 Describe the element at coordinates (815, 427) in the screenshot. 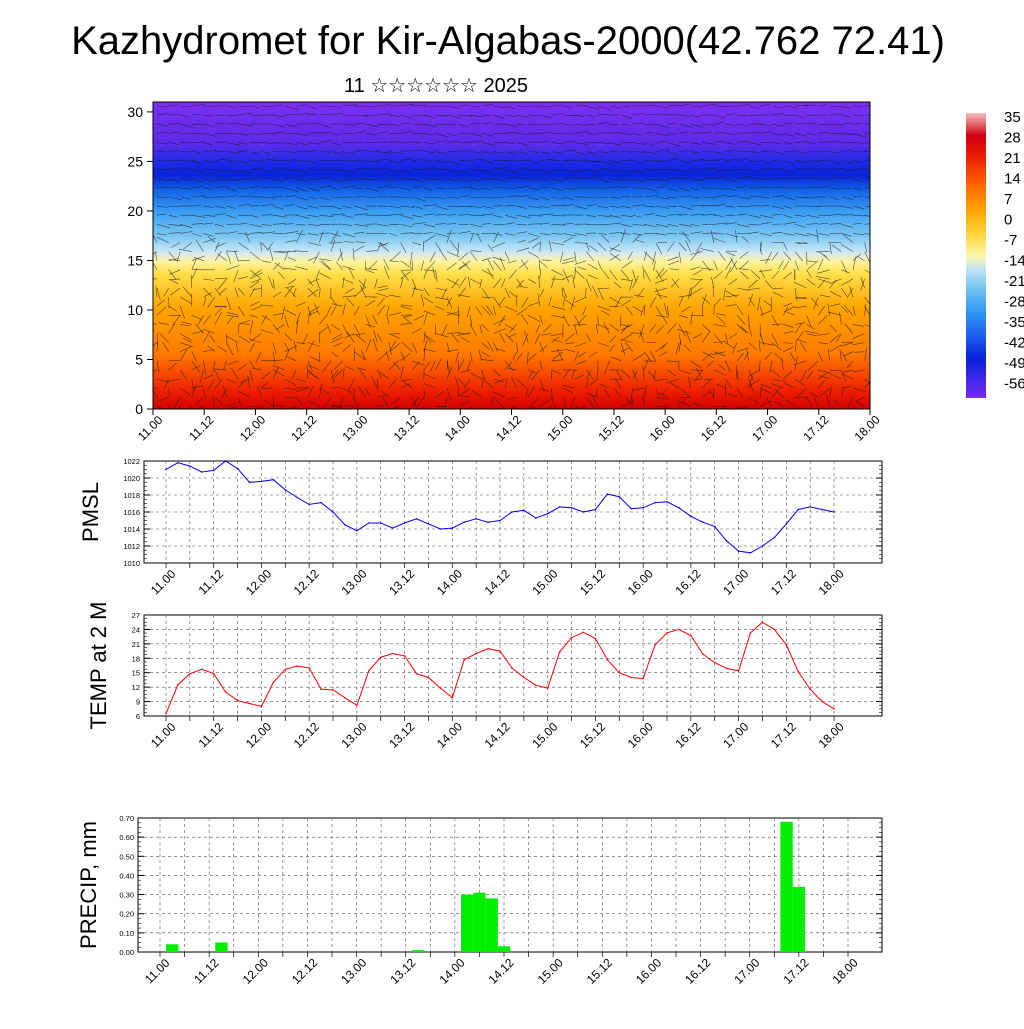

I see `heatmap-x-tick-label: 17.12` at that location.